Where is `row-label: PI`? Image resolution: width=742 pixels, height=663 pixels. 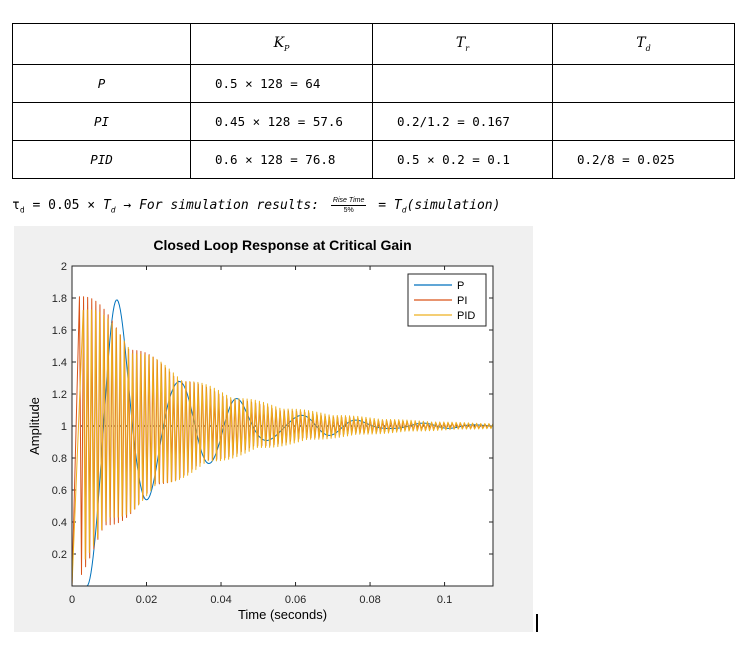
row-label: PI is located at coordinates (101, 121).